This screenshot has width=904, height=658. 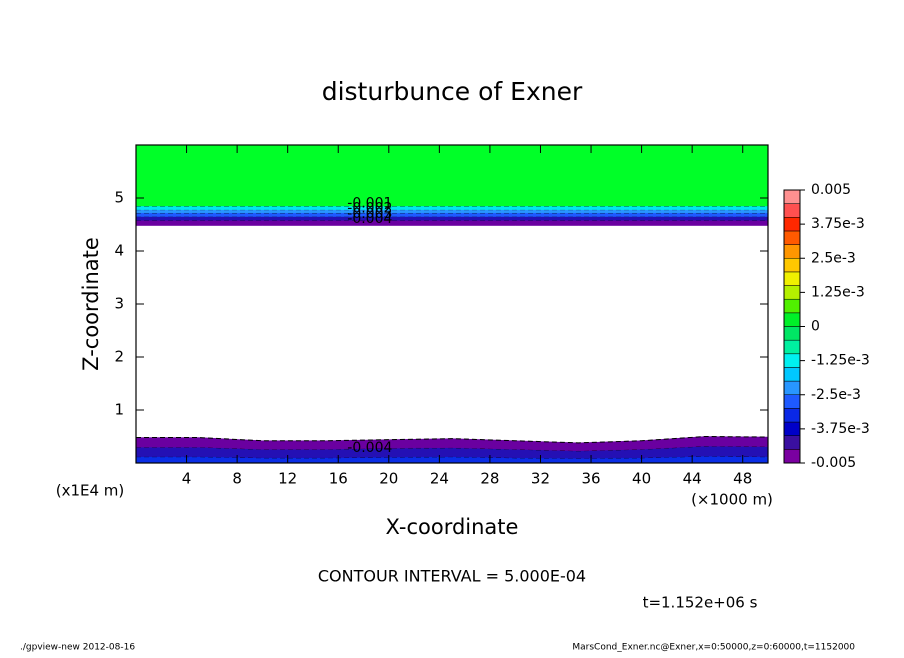 What do you see at coordinates (90, 491) in the screenshot?
I see `y-unit: (x1E4 m)` at bounding box center [90, 491].